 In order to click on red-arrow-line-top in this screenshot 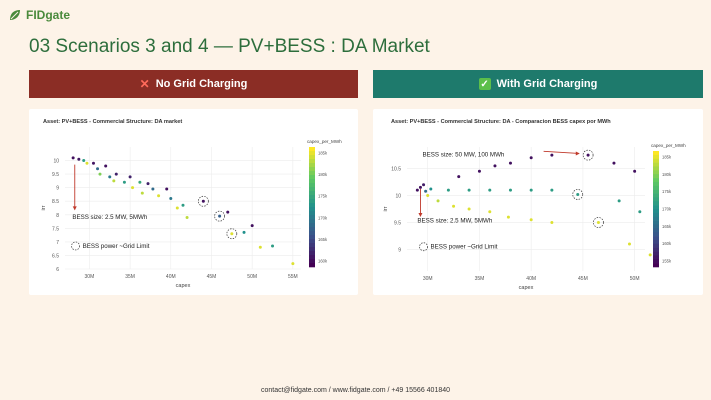, I will do `click(561, 152)`.